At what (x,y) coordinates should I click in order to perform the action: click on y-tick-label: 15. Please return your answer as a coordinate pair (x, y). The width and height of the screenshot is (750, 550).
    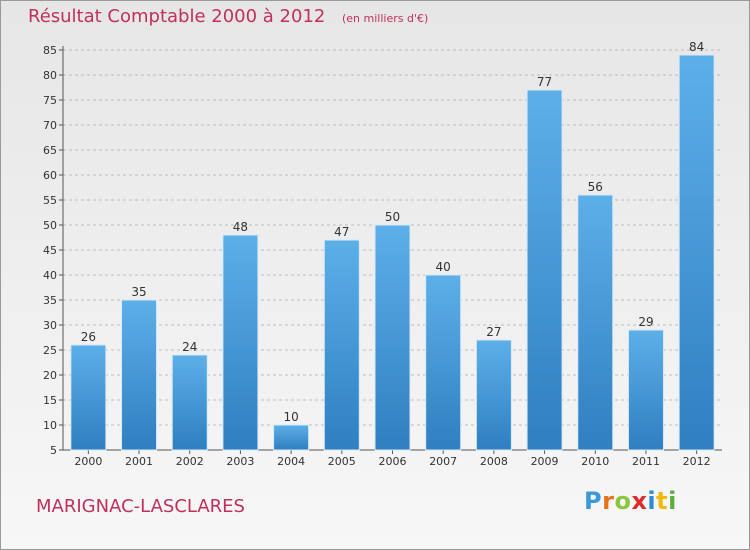
    Looking at the image, I should click on (50, 400).